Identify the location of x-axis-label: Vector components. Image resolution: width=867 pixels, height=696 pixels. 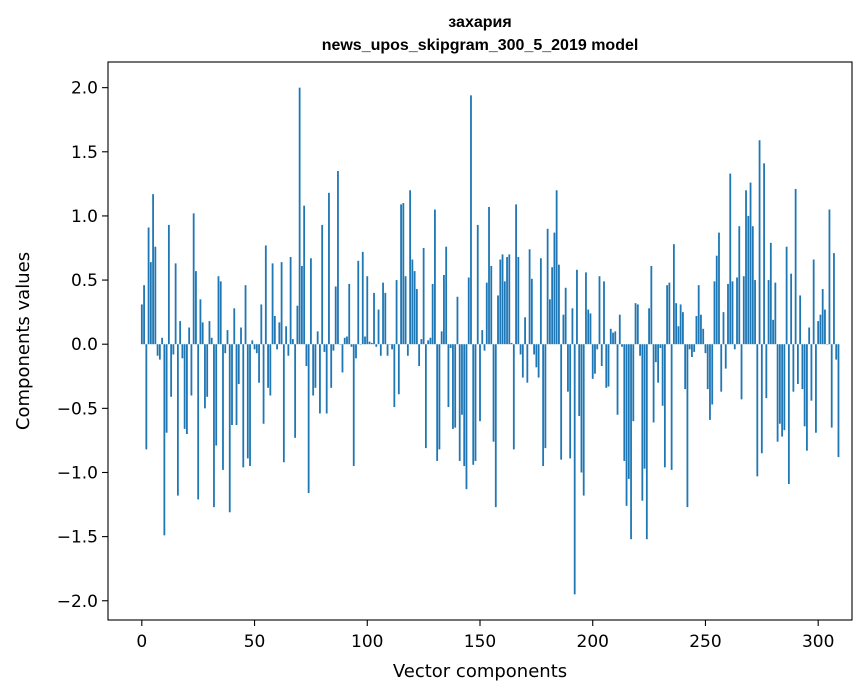
(480, 671).